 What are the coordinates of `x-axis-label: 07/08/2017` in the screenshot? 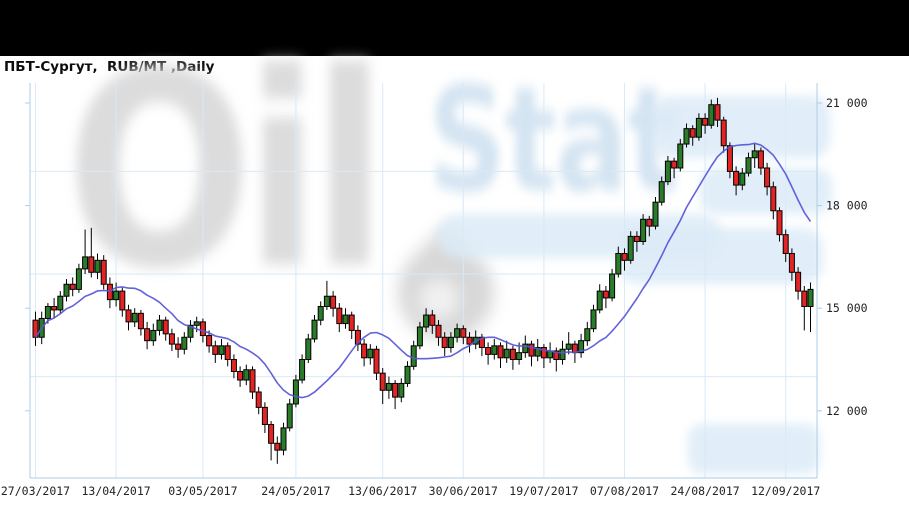 It's located at (624, 491).